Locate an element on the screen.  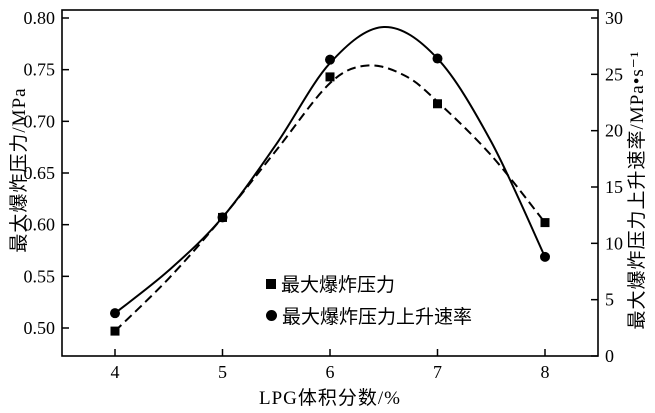
legend-item-pressure: 最大爆炸压力 is located at coordinates (369, 283).